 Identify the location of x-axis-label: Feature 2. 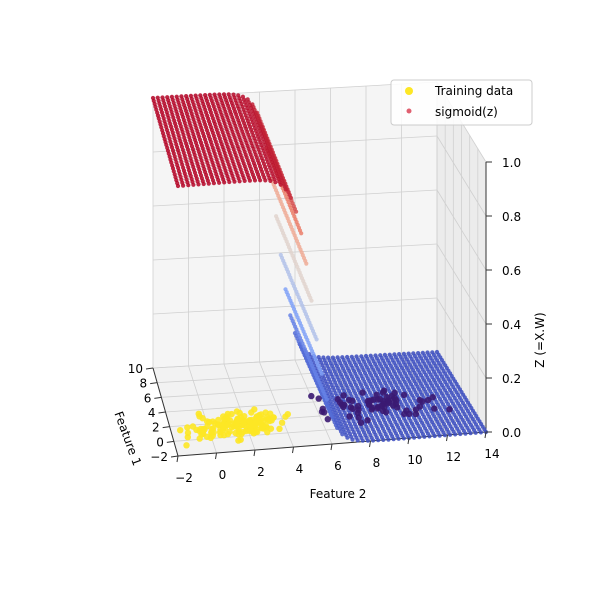
(338, 494).